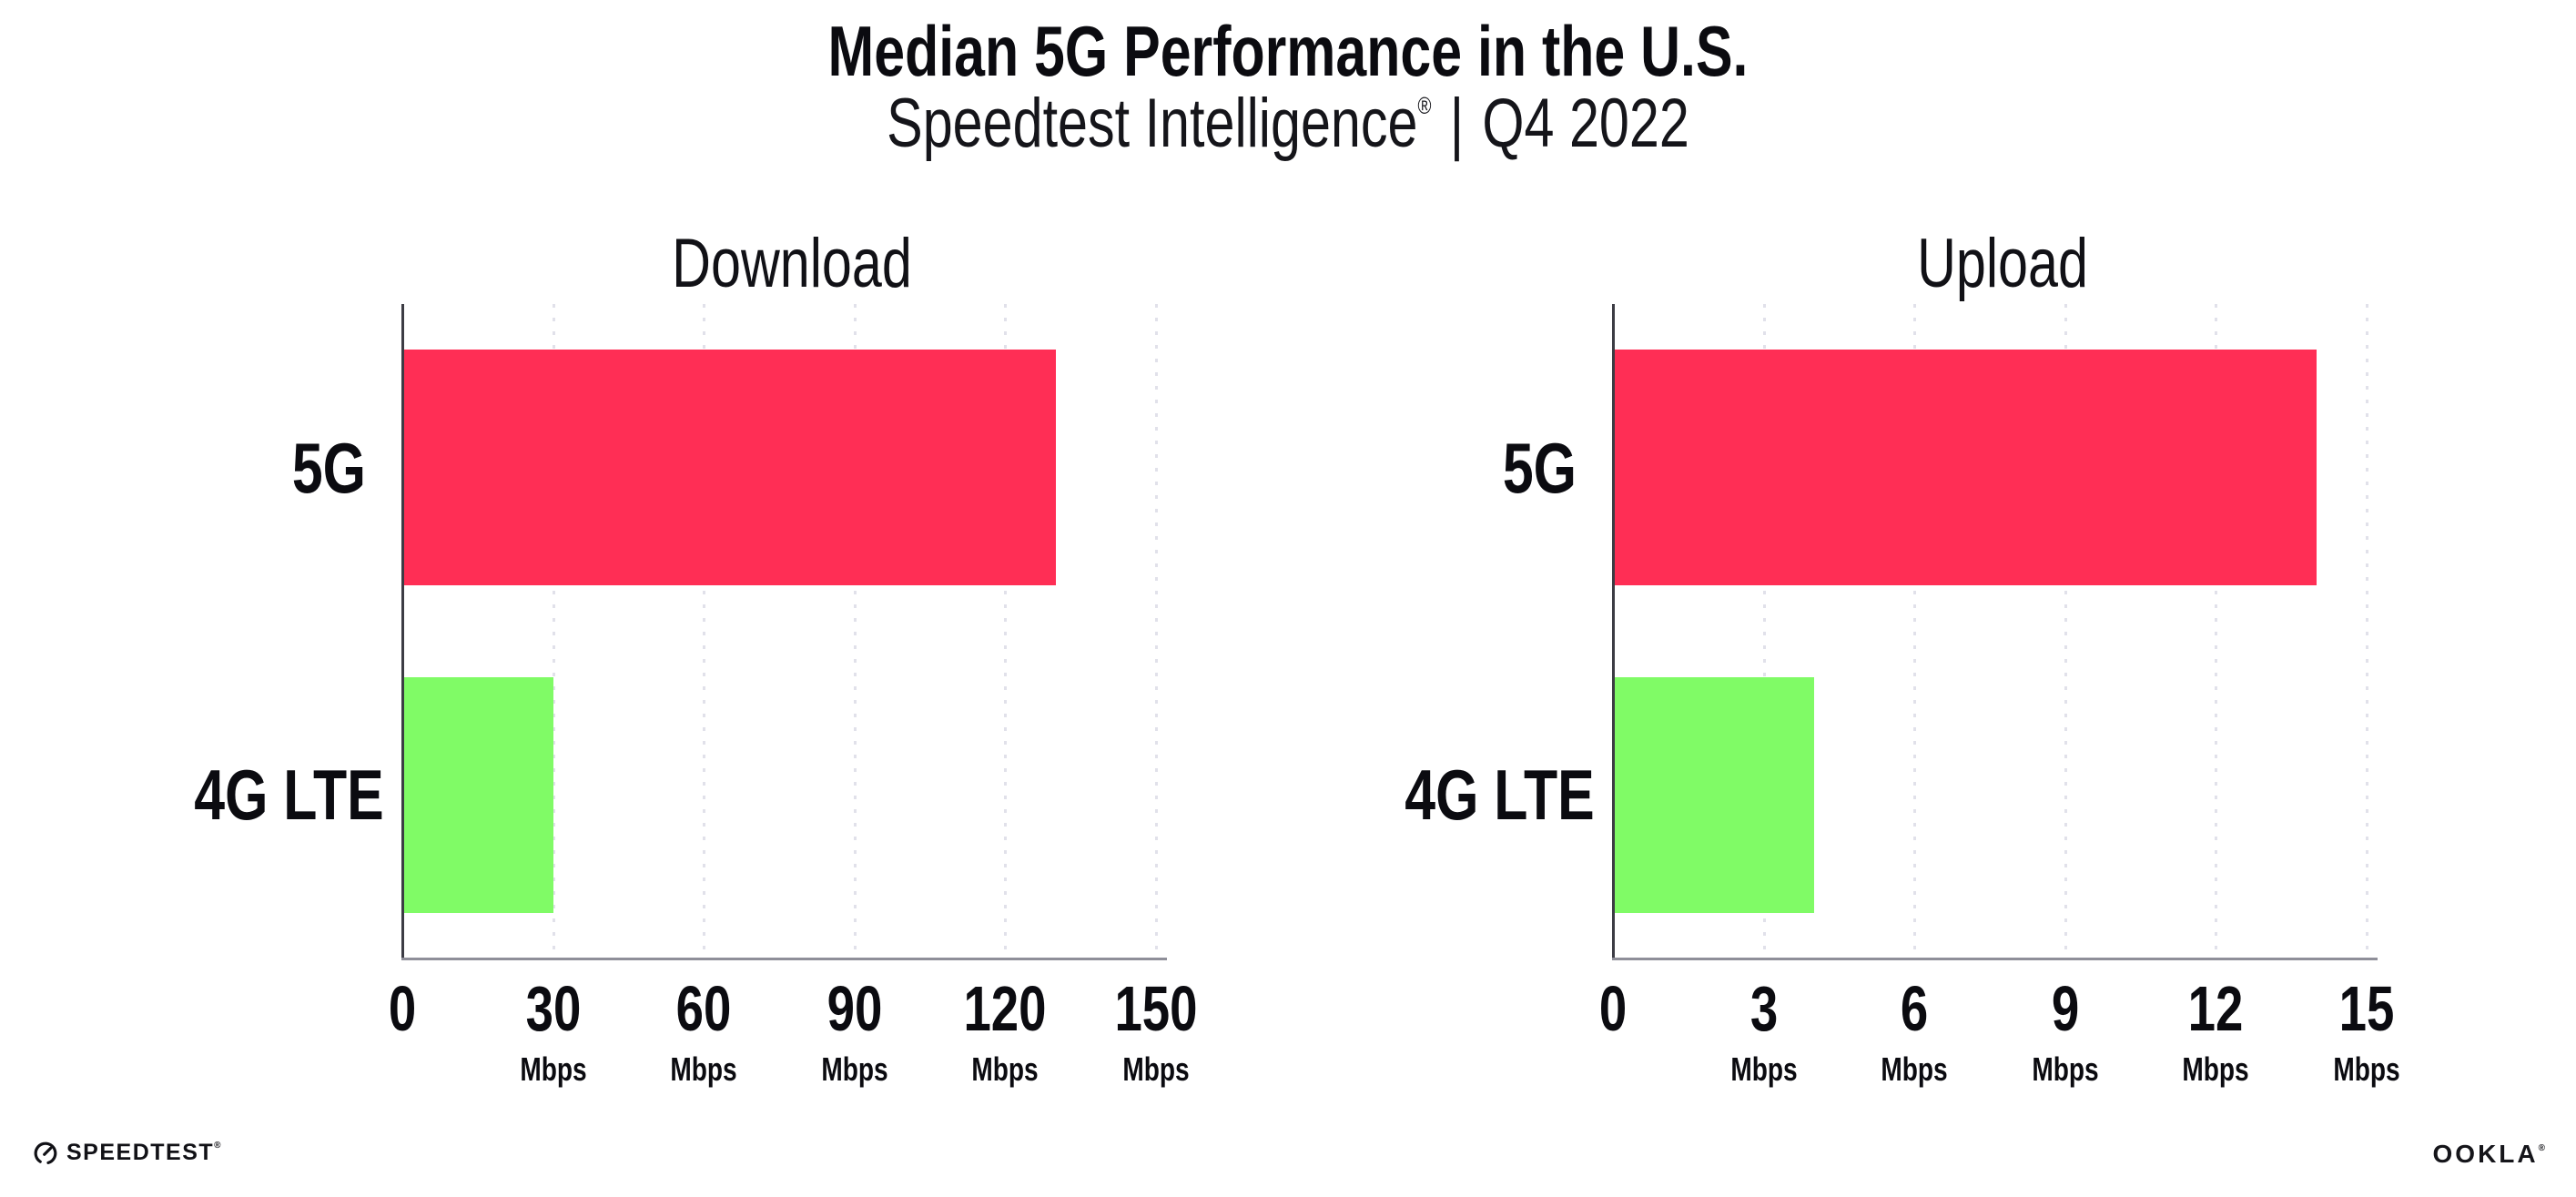  What do you see at coordinates (1288, 51) in the screenshot?
I see `page-title: Median 5G Performance in the U.S.` at bounding box center [1288, 51].